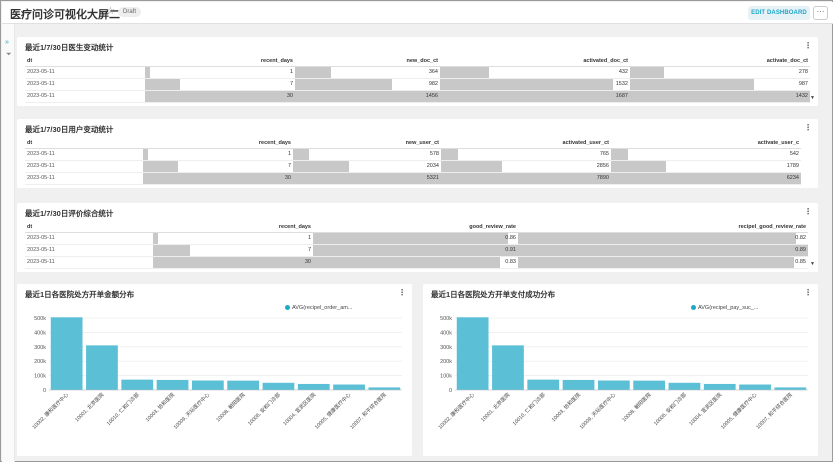 The width and height of the screenshot is (833, 462). I want to click on edit-dashboard-button: EDIT DASHBOARD, so click(779, 13).